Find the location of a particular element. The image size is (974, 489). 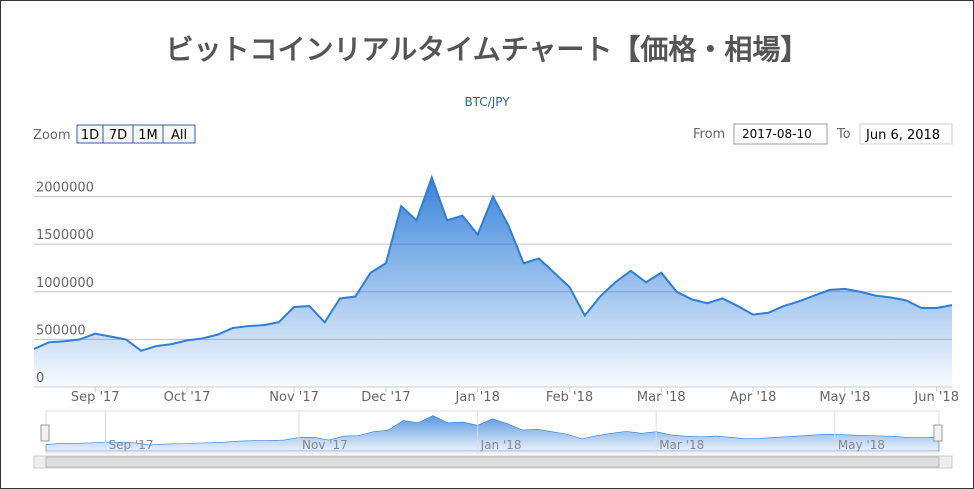

from-value: 2017-08-10 is located at coordinates (777, 134).